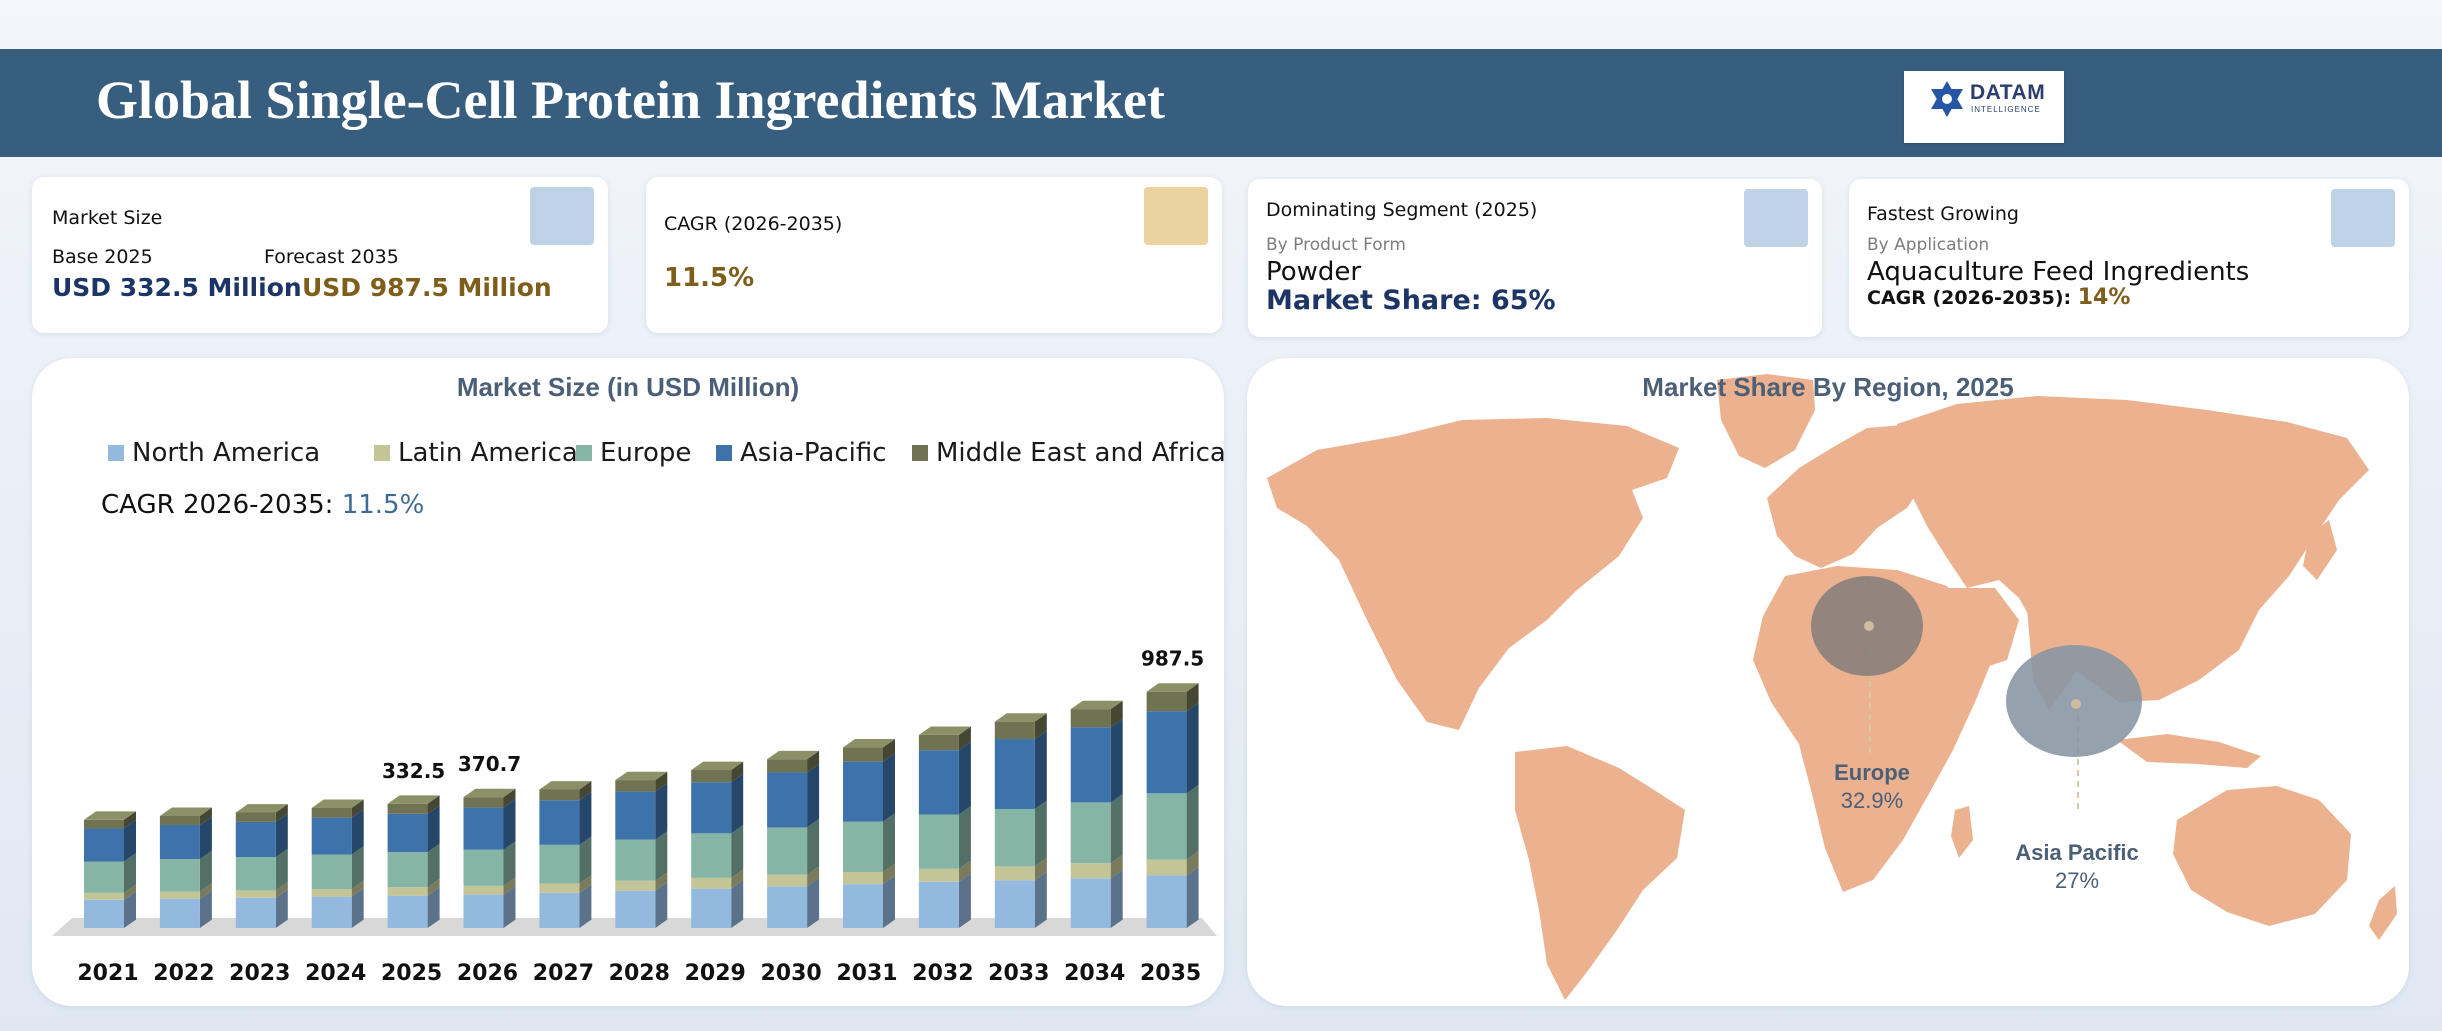 The width and height of the screenshot is (2442, 1031). What do you see at coordinates (1984, 107) in the screenshot?
I see `company-logo: DATAM INTELLIGENCE` at bounding box center [1984, 107].